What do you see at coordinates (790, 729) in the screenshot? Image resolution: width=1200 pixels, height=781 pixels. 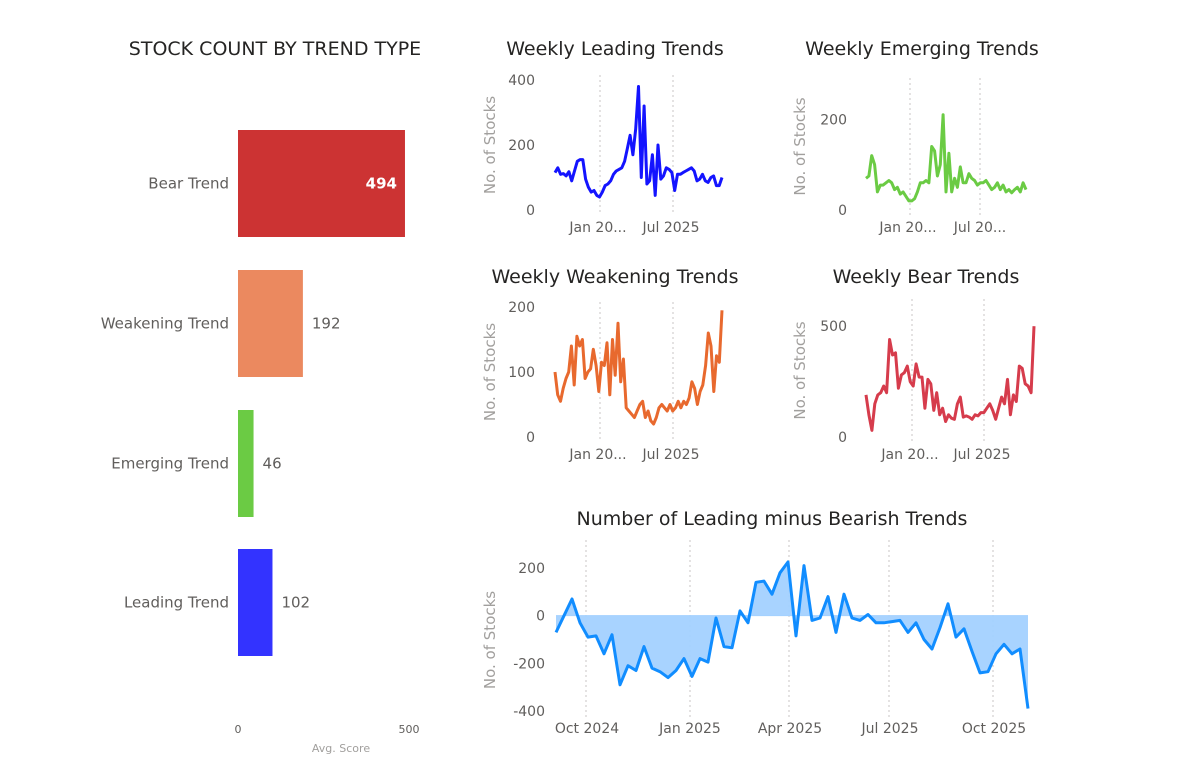 I see `x-tick-label: Apr 2025` at bounding box center [790, 729].